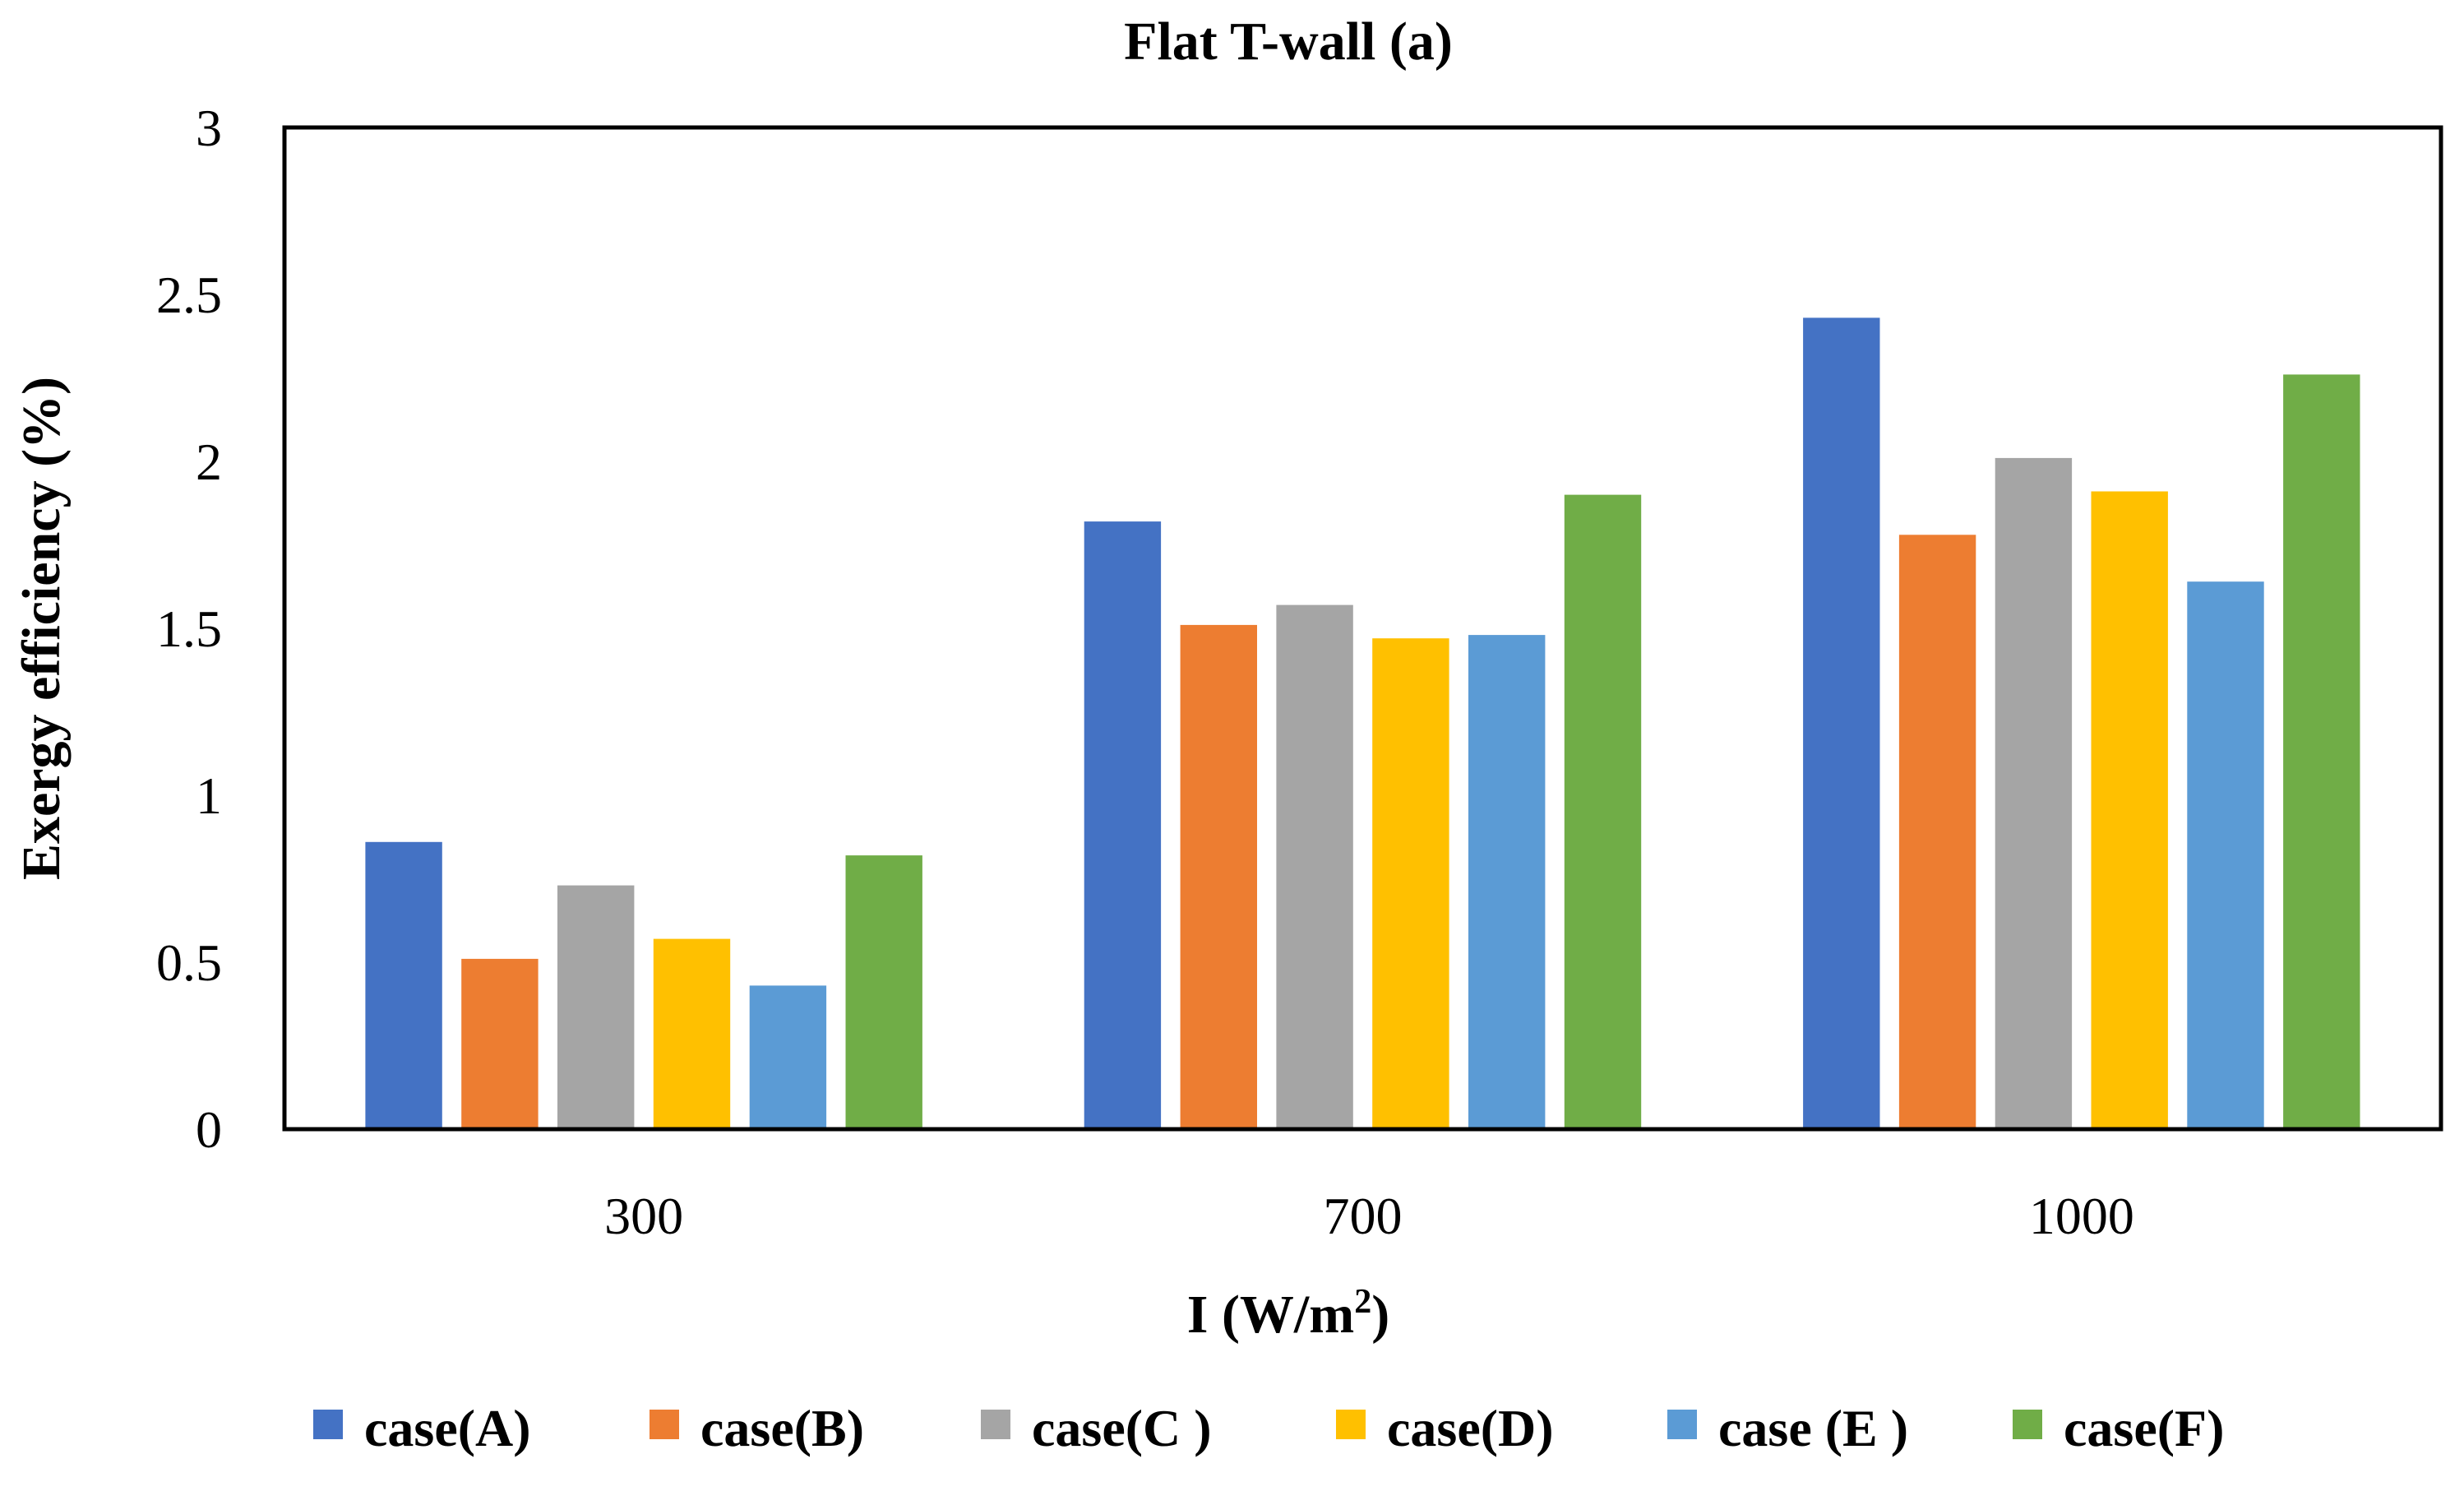 The width and height of the screenshot is (2464, 1505). I want to click on legend-label: case(D), so click(1471, 1428).